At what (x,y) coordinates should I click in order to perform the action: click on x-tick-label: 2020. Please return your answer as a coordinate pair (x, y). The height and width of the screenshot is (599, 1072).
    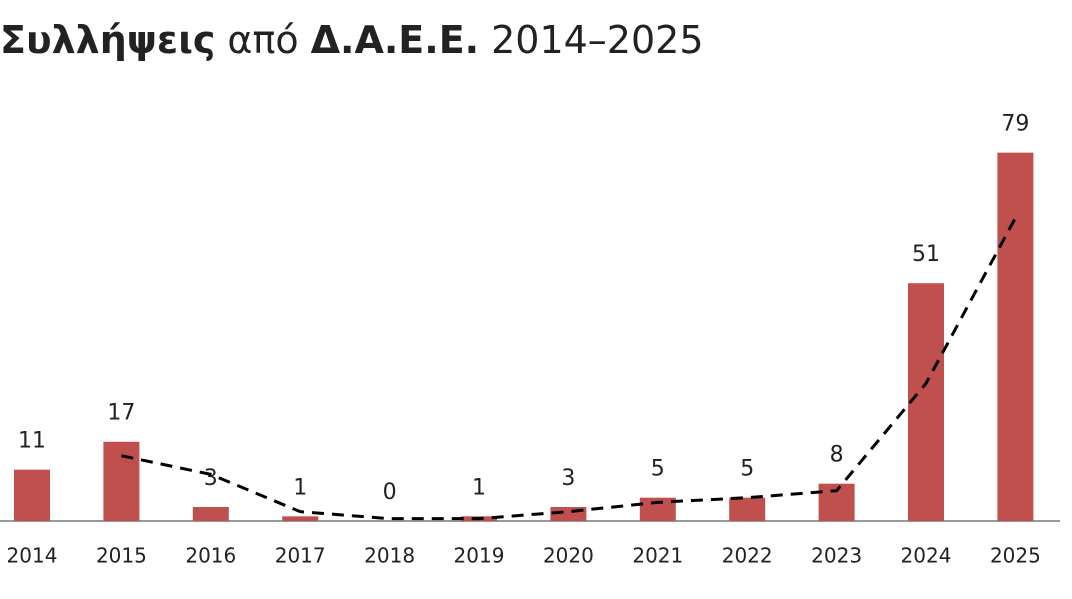
    Looking at the image, I should click on (568, 556).